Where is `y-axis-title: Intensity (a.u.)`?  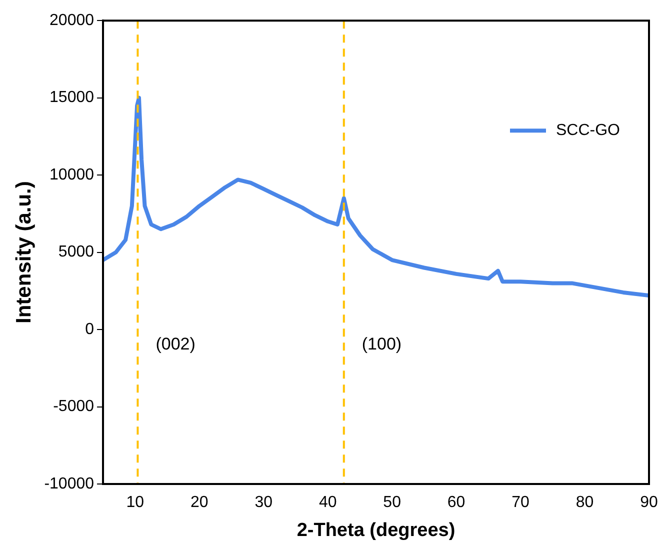
y-axis-title: Intensity (a.u.) is located at coordinates (24, 252).